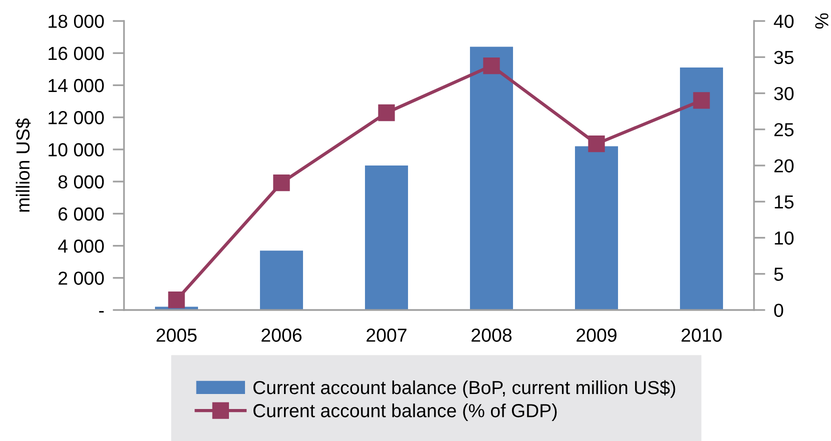 The height and width of the screenshot is (441, 831). I want to click on x-tick-label: 2010, so click(702, 335).